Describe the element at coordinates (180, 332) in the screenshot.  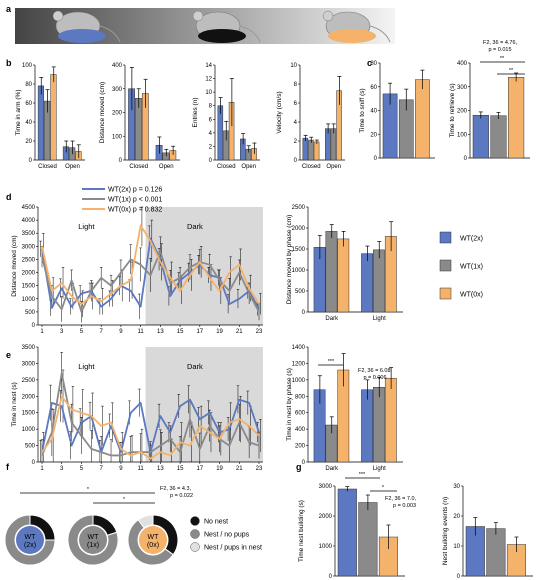
I see `x-tick-label: 15` at that location.